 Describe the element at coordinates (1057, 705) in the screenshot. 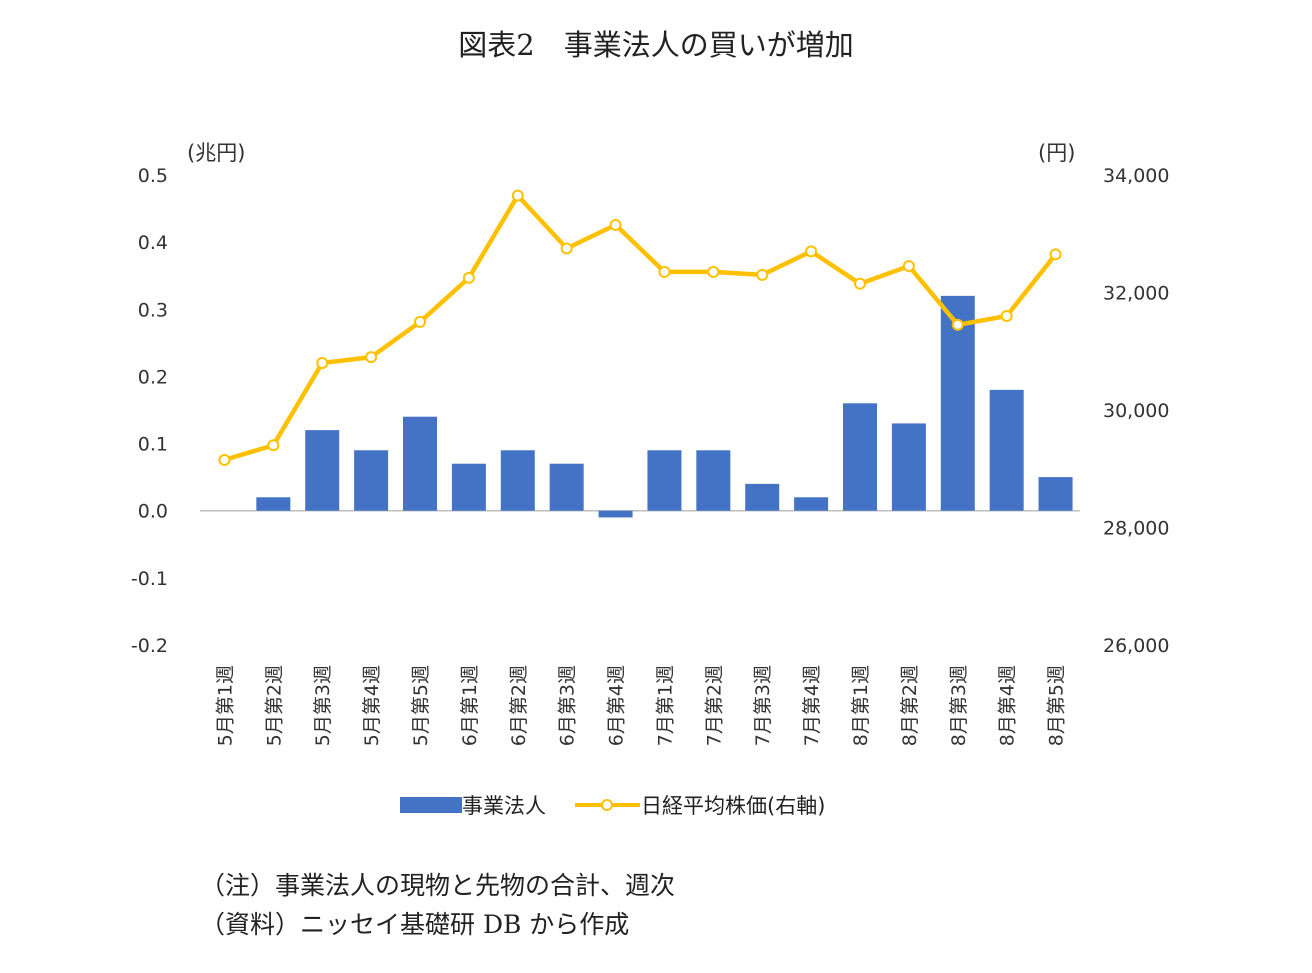

I see `category-label: 8月第5週` at that location.